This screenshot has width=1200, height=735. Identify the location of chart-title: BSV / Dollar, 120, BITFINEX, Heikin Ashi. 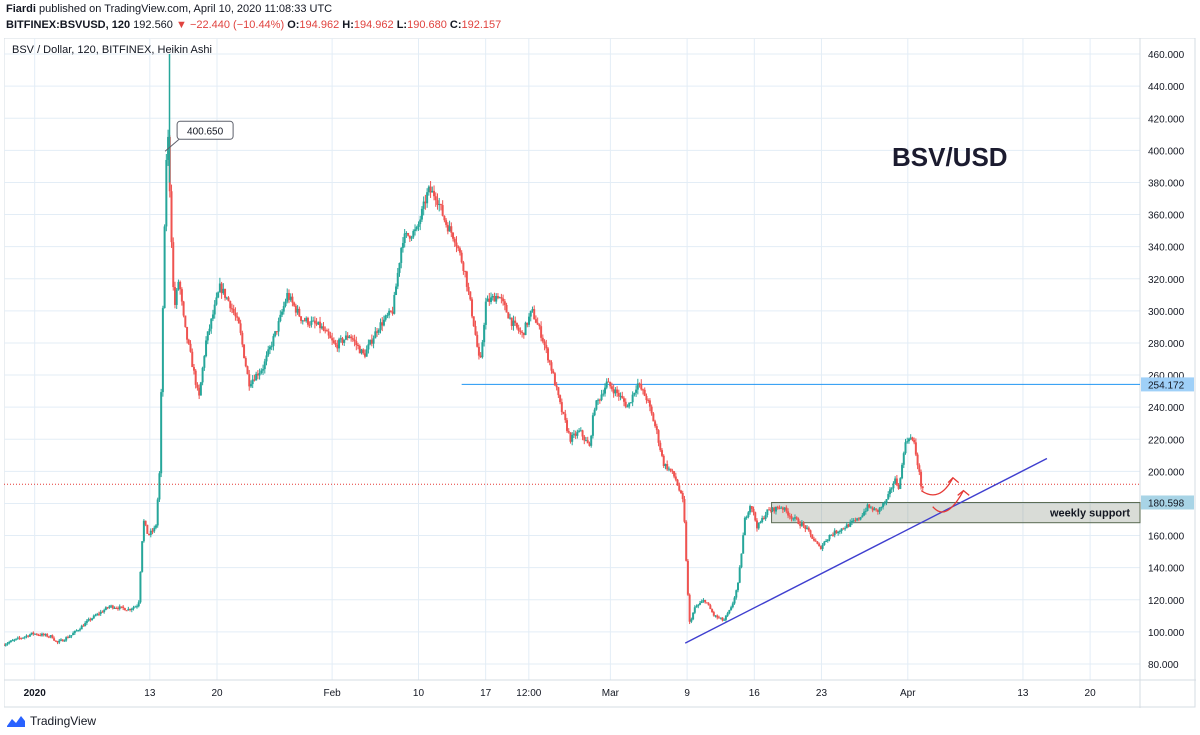
(112, 50).